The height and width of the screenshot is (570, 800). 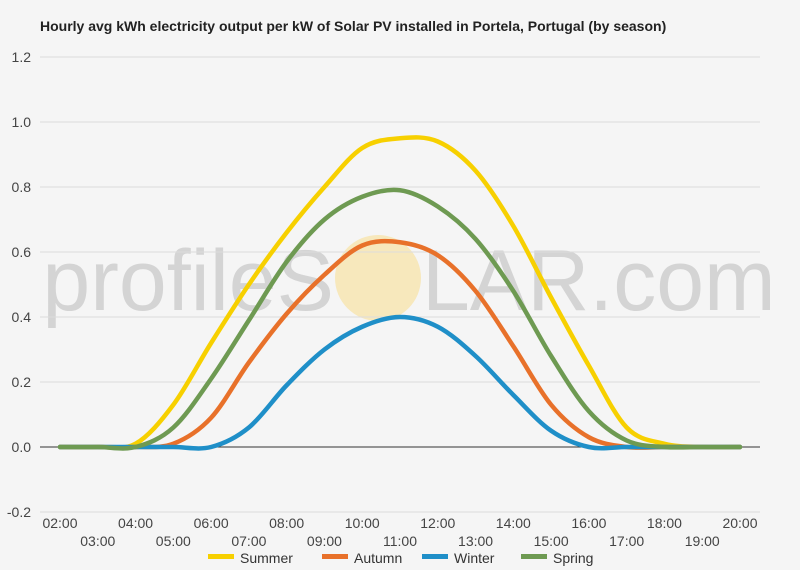 I want to click on legend-label: Winter, so click(x=474, y=558).